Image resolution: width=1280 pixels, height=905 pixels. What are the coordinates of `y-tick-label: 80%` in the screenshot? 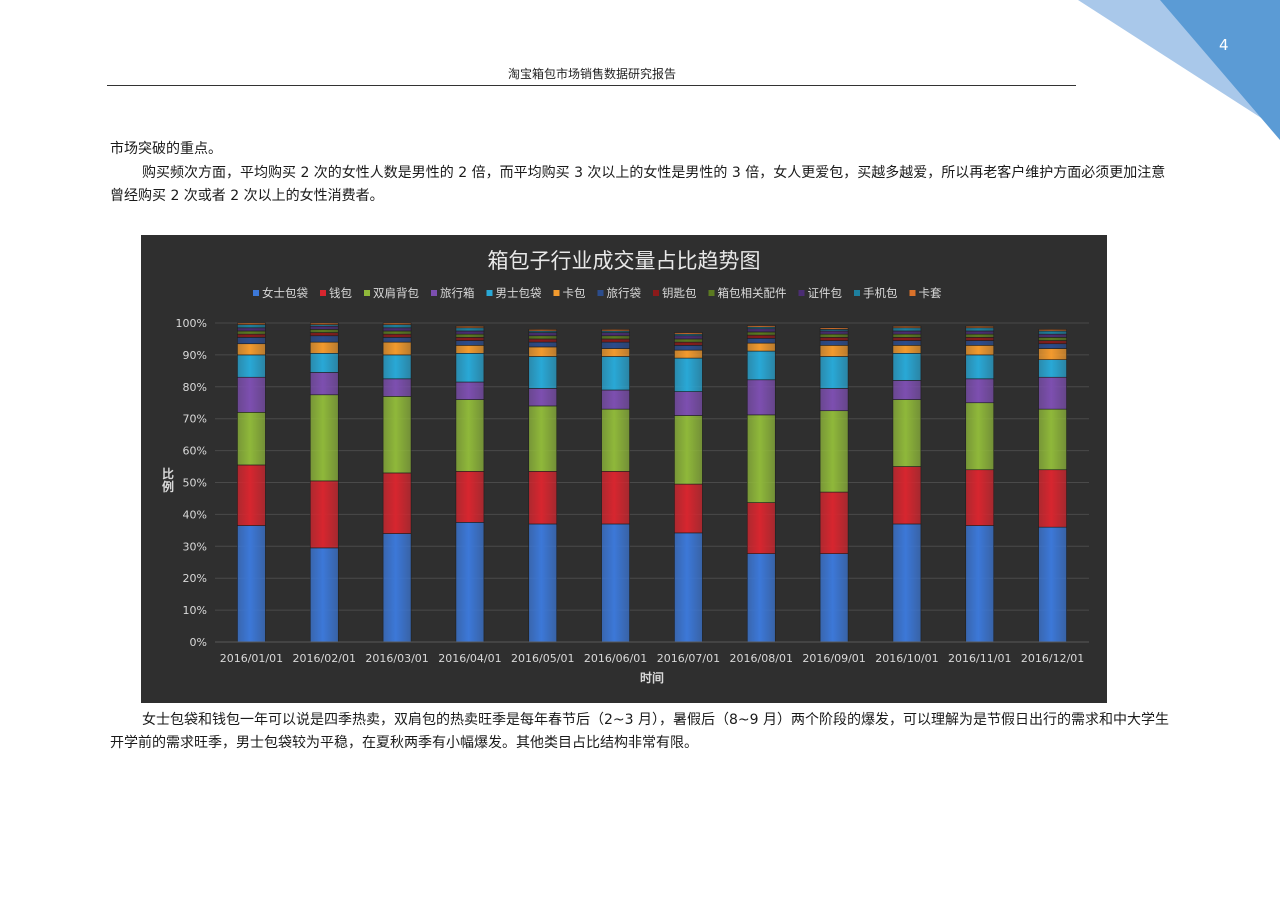 It's located at (195, 387).